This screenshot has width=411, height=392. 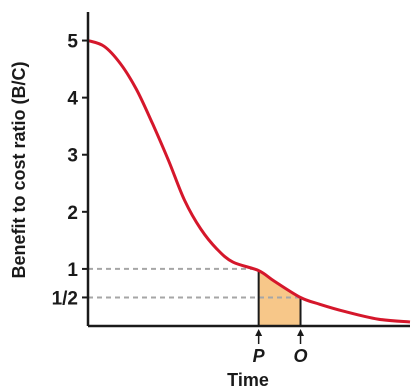 I want to click on y-axis-title: Benefit to cost ratio (B/C), so click(x=19, y=169).